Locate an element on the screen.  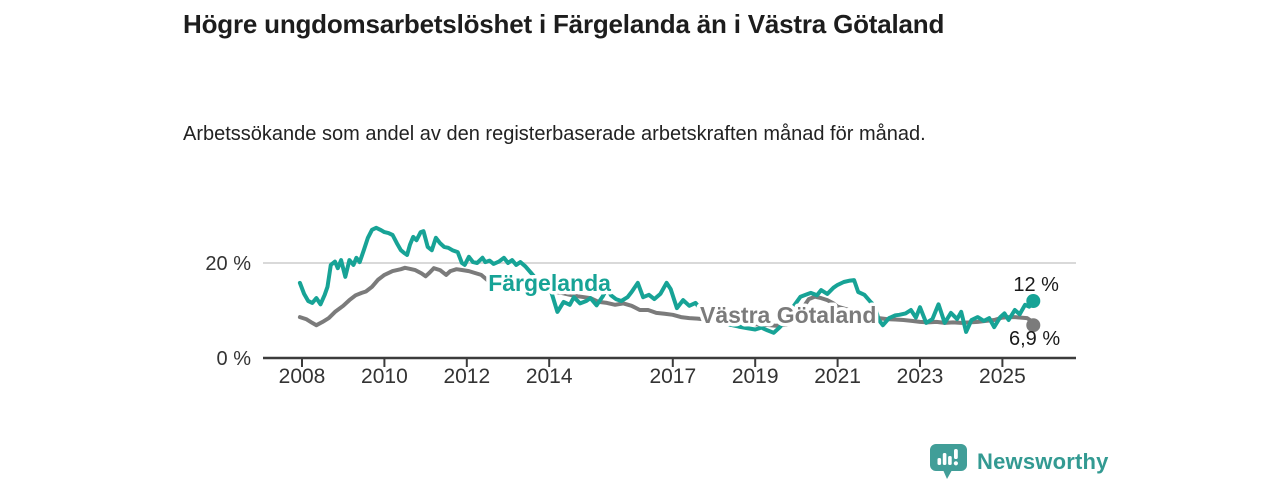
series-label-f-rgelanda: Färgelanda is located at coordinates (549, 283).